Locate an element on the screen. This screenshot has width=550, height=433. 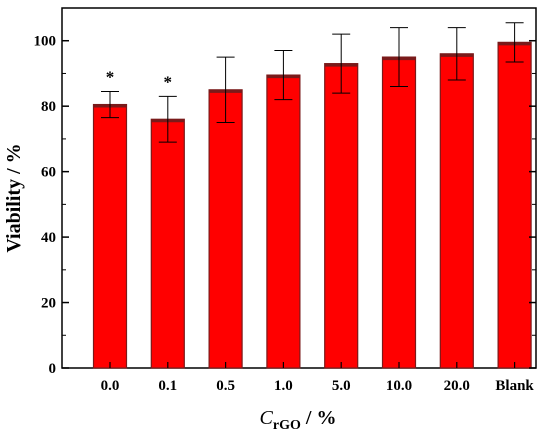
x-tick-label: 1.0 is located at coordinates (283, 386).